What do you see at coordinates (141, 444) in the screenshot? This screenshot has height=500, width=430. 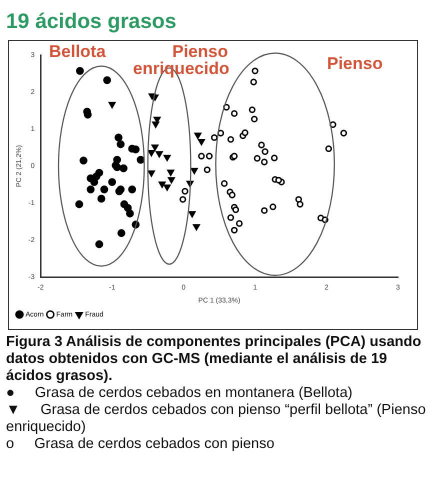 I see `text: o Grasa de cerdos cebados con pienso` at bounding box center [141, 444].